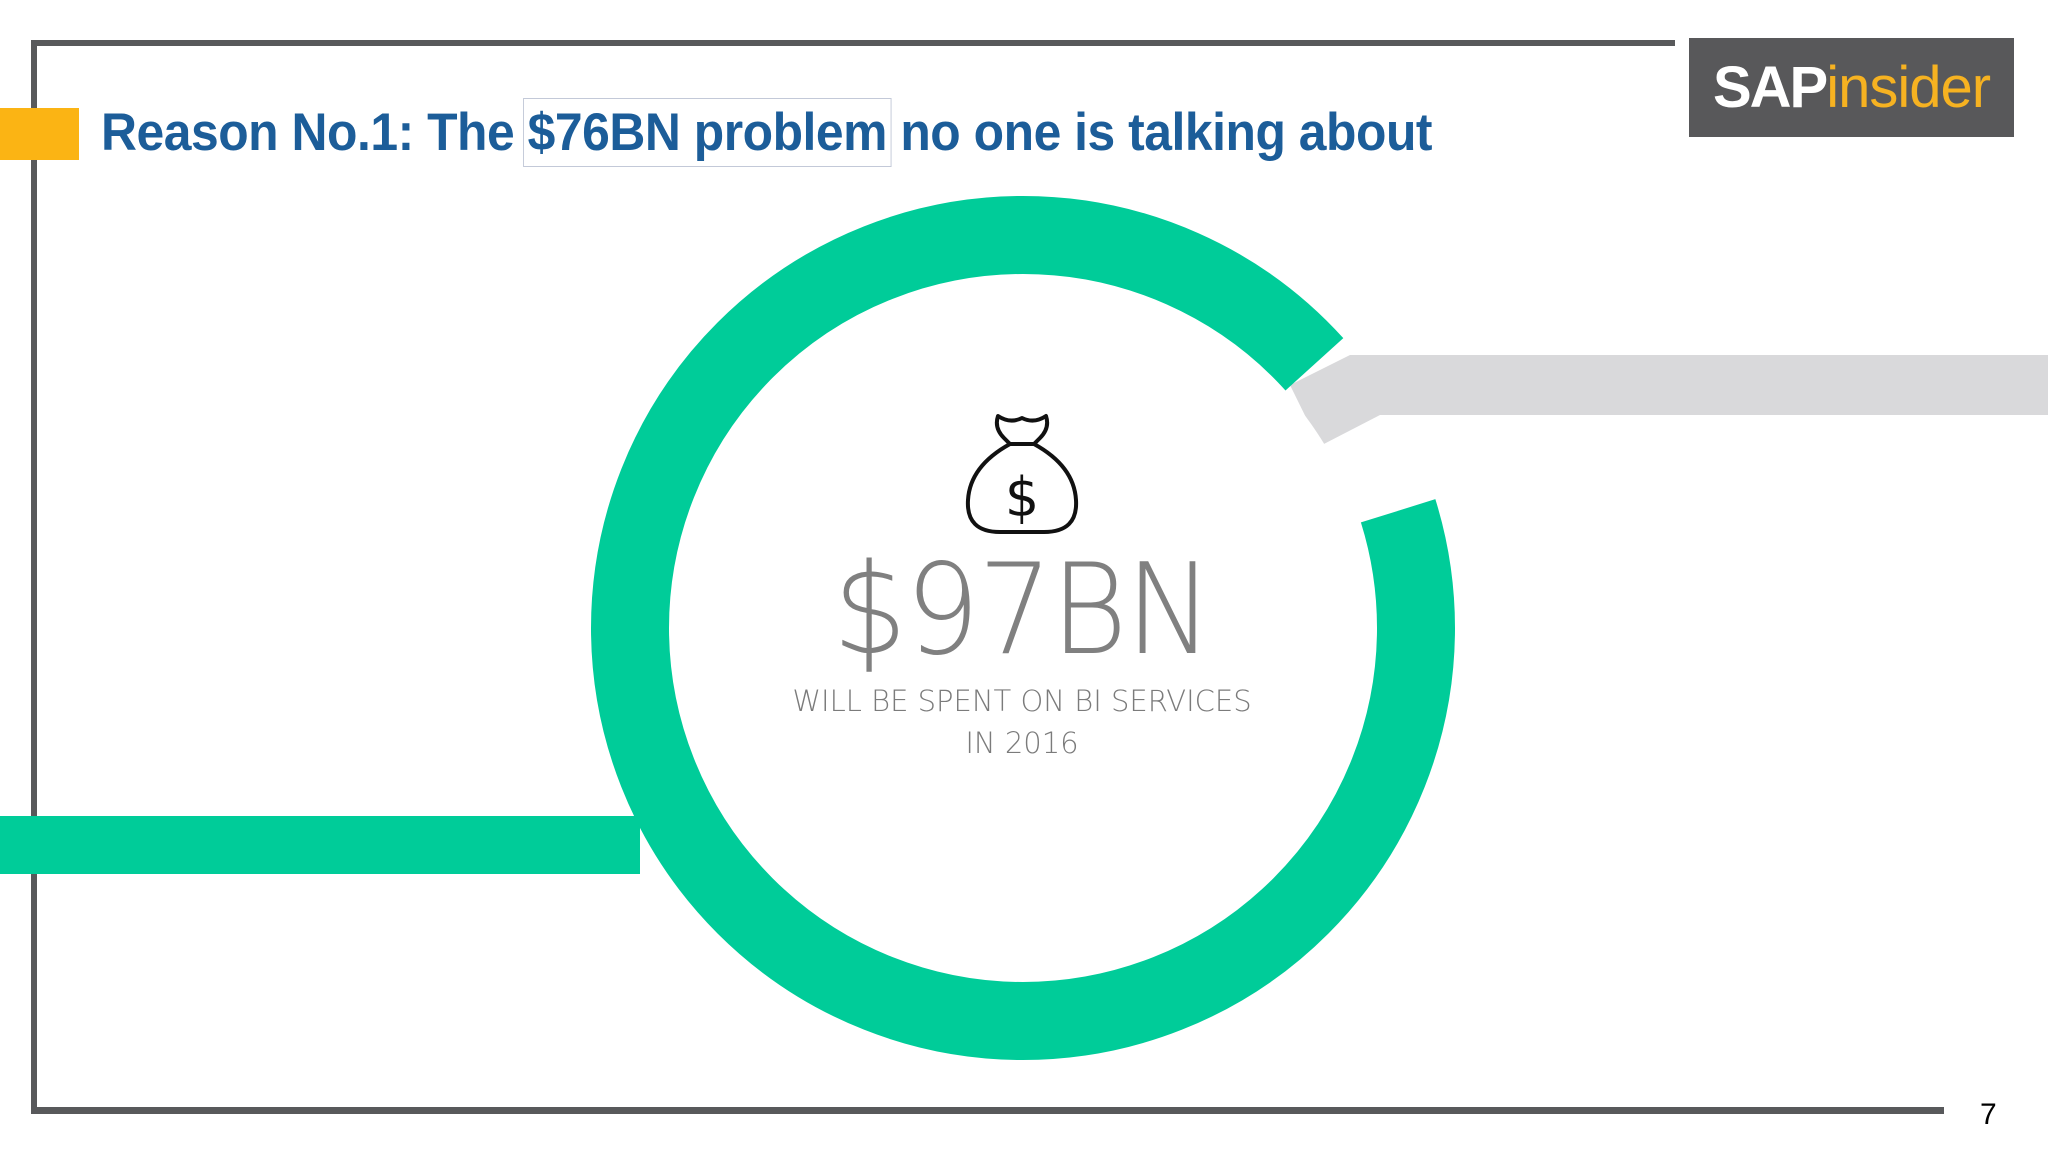  What do you see at coordinates (1770, 87) in the screenshot?
I see `logo-sap-text: SAP` at bounding box center [1770, 87].